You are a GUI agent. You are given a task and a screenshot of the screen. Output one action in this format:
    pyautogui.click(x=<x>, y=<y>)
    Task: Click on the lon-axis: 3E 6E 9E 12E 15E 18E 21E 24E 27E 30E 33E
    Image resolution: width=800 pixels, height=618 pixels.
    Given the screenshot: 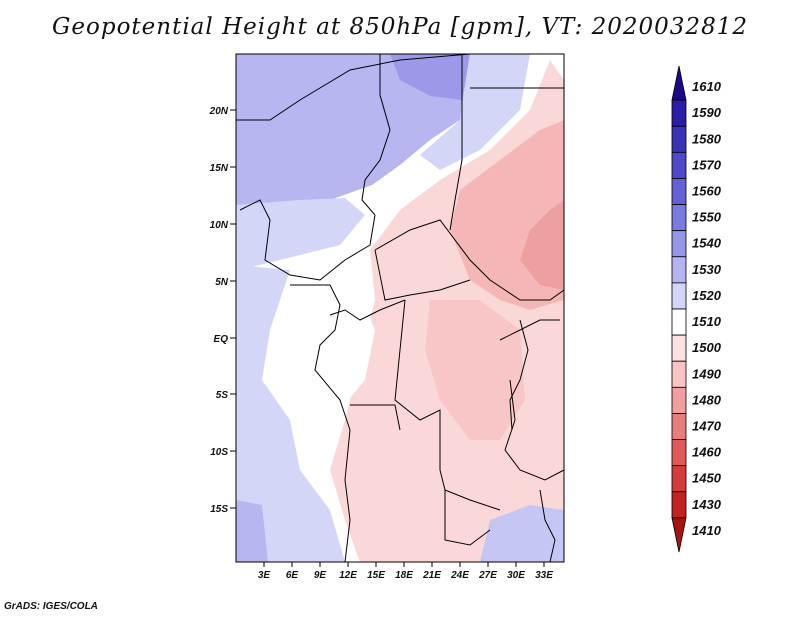 What is the action you would take?
    pyautogui.click(x=405, y=571)
    